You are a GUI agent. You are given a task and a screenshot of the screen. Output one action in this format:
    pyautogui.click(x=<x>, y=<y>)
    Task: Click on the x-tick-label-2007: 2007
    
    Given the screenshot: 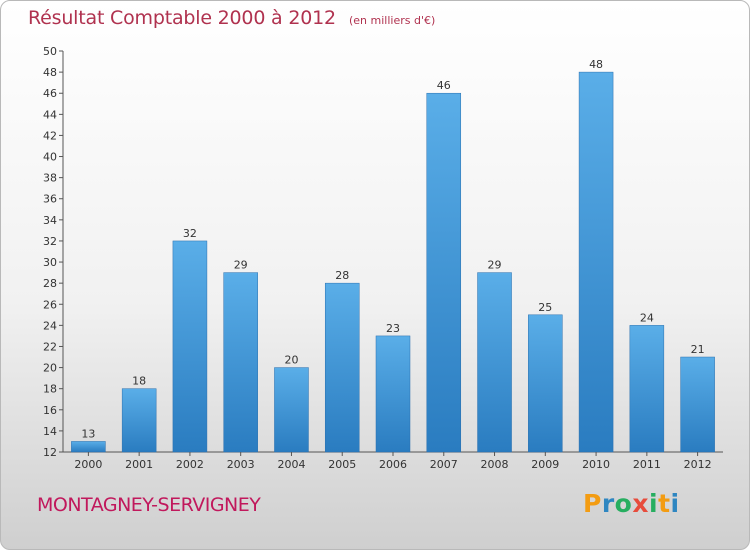 What is the action you would take?
    pyautogui.click(x=444, y=464)
    